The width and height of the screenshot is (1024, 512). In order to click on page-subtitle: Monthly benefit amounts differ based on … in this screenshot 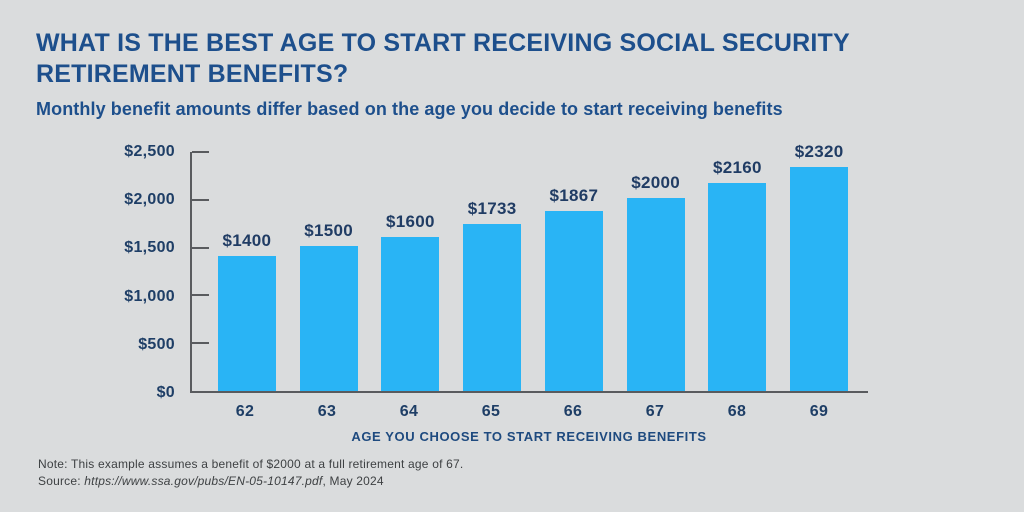, I will do `click(409, 109)`.